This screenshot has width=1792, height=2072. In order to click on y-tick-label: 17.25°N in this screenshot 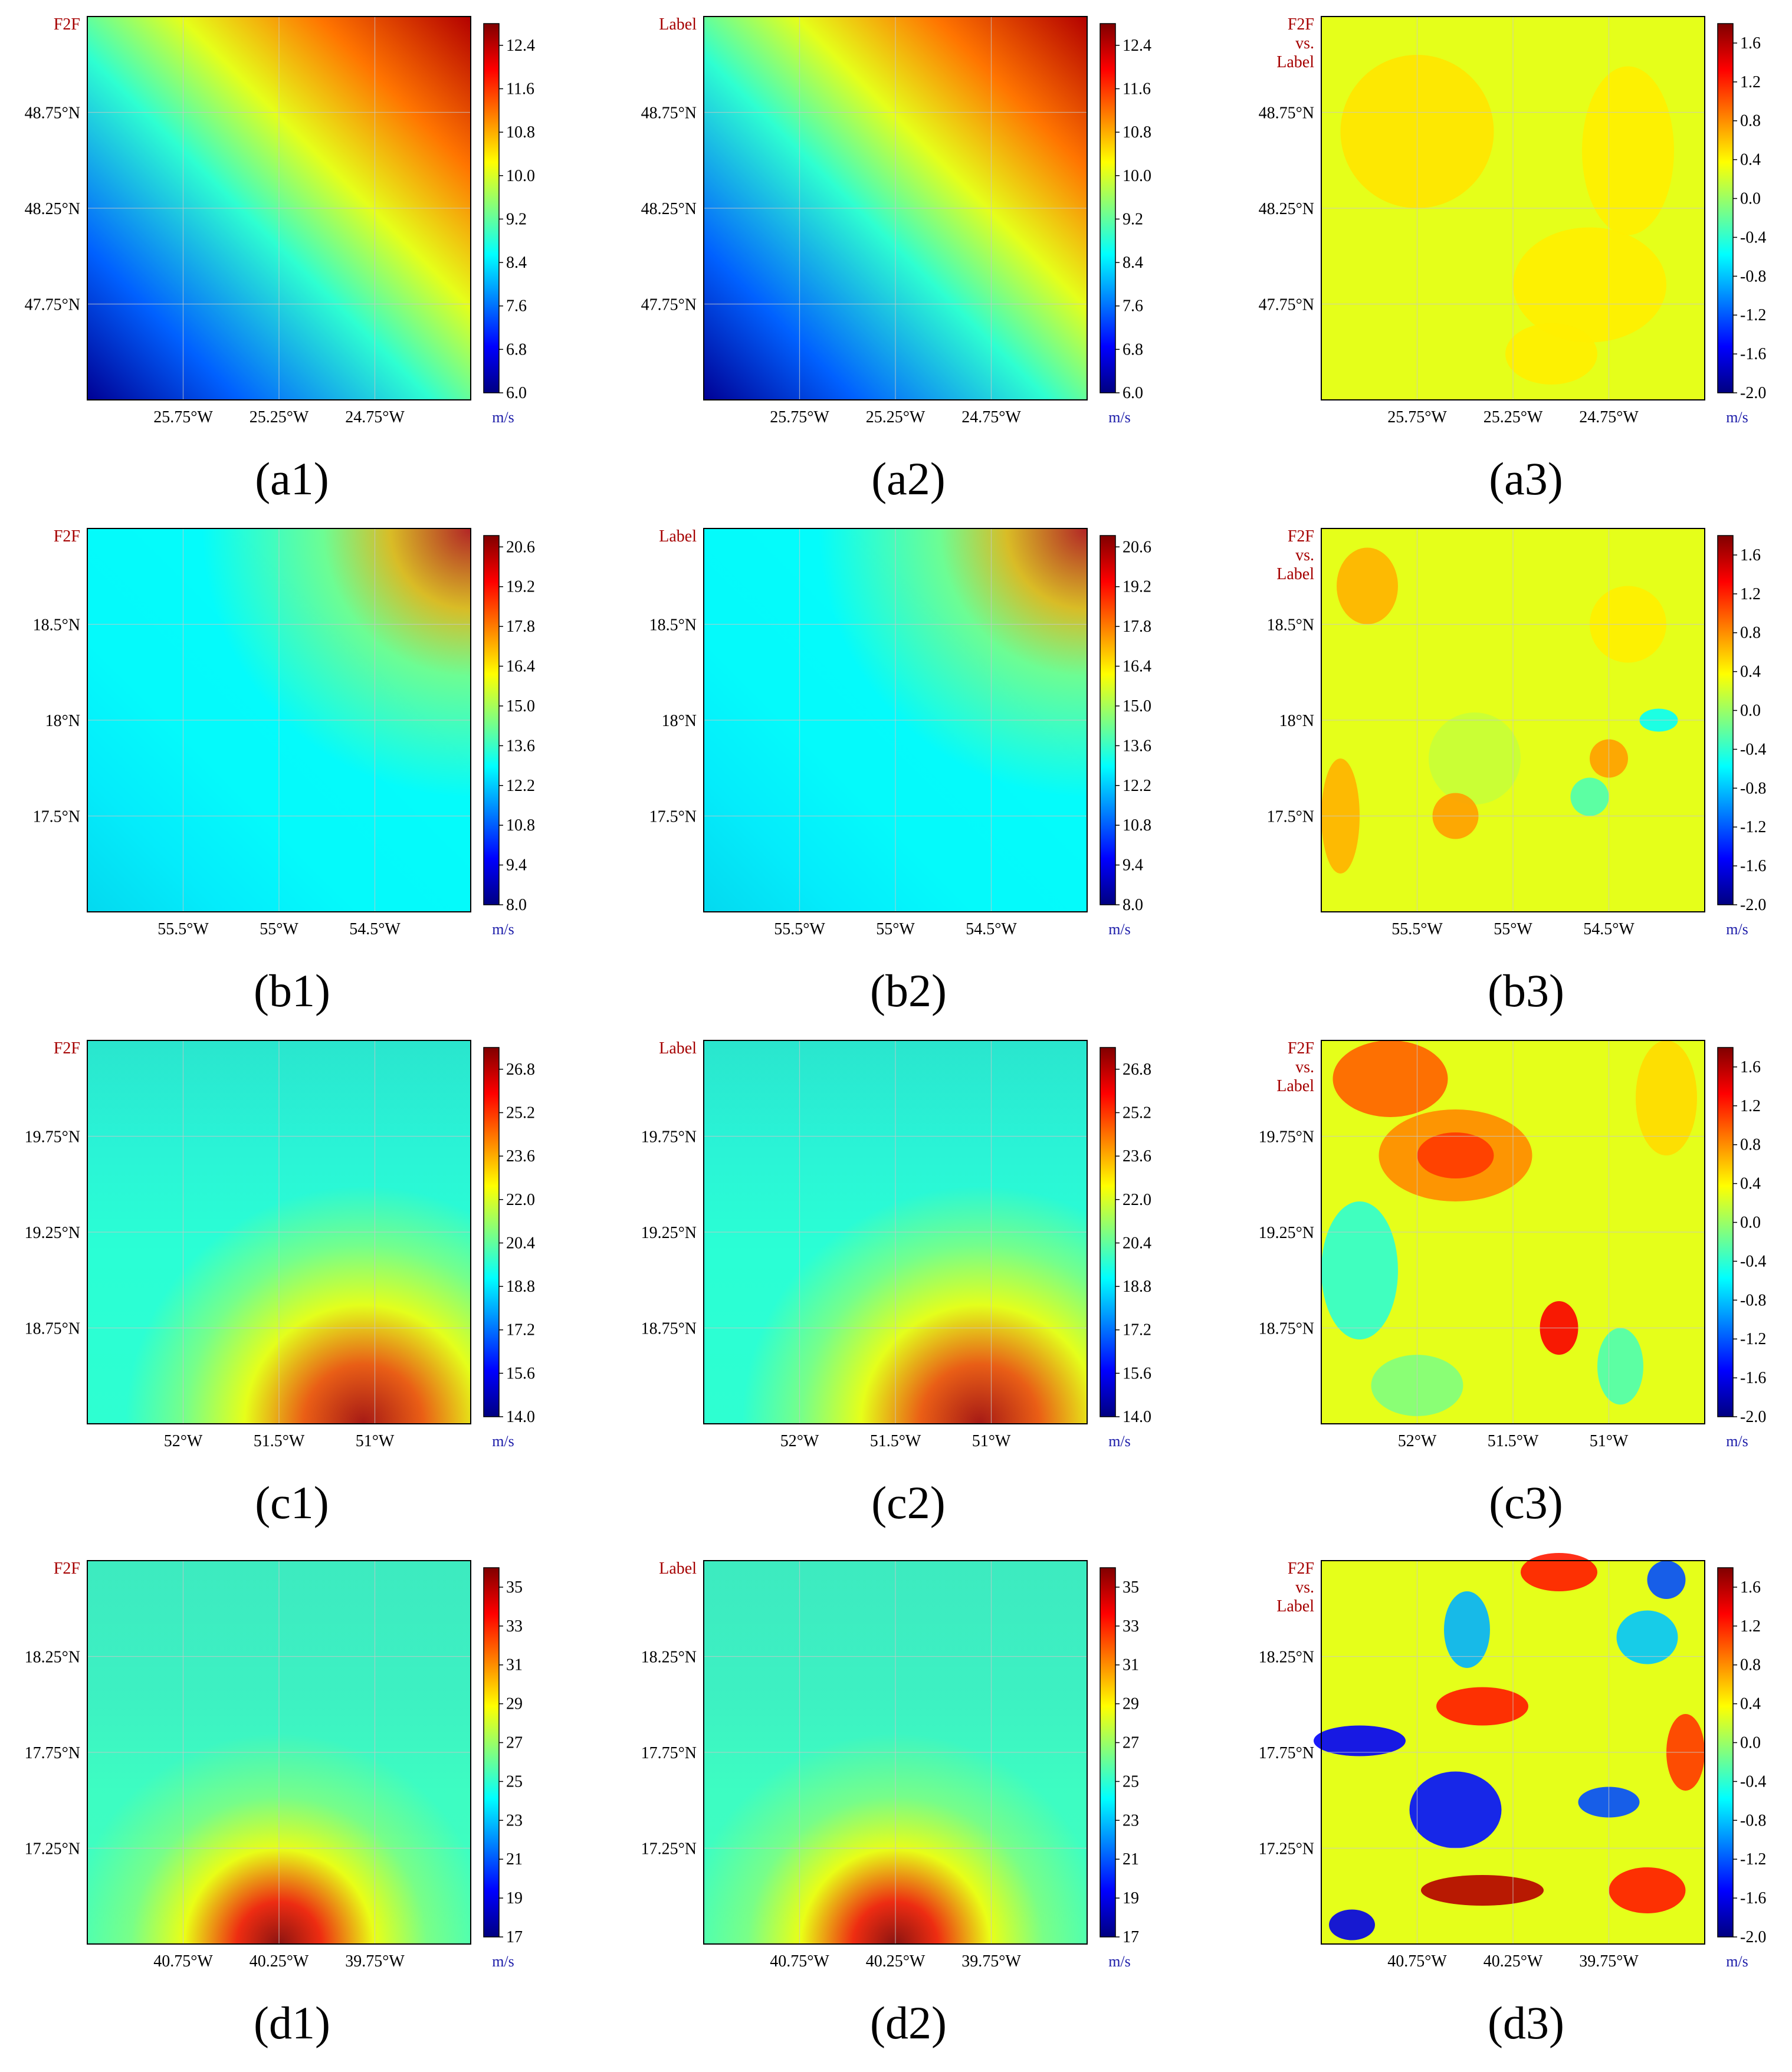, I will do `click(1286, 1849)`.